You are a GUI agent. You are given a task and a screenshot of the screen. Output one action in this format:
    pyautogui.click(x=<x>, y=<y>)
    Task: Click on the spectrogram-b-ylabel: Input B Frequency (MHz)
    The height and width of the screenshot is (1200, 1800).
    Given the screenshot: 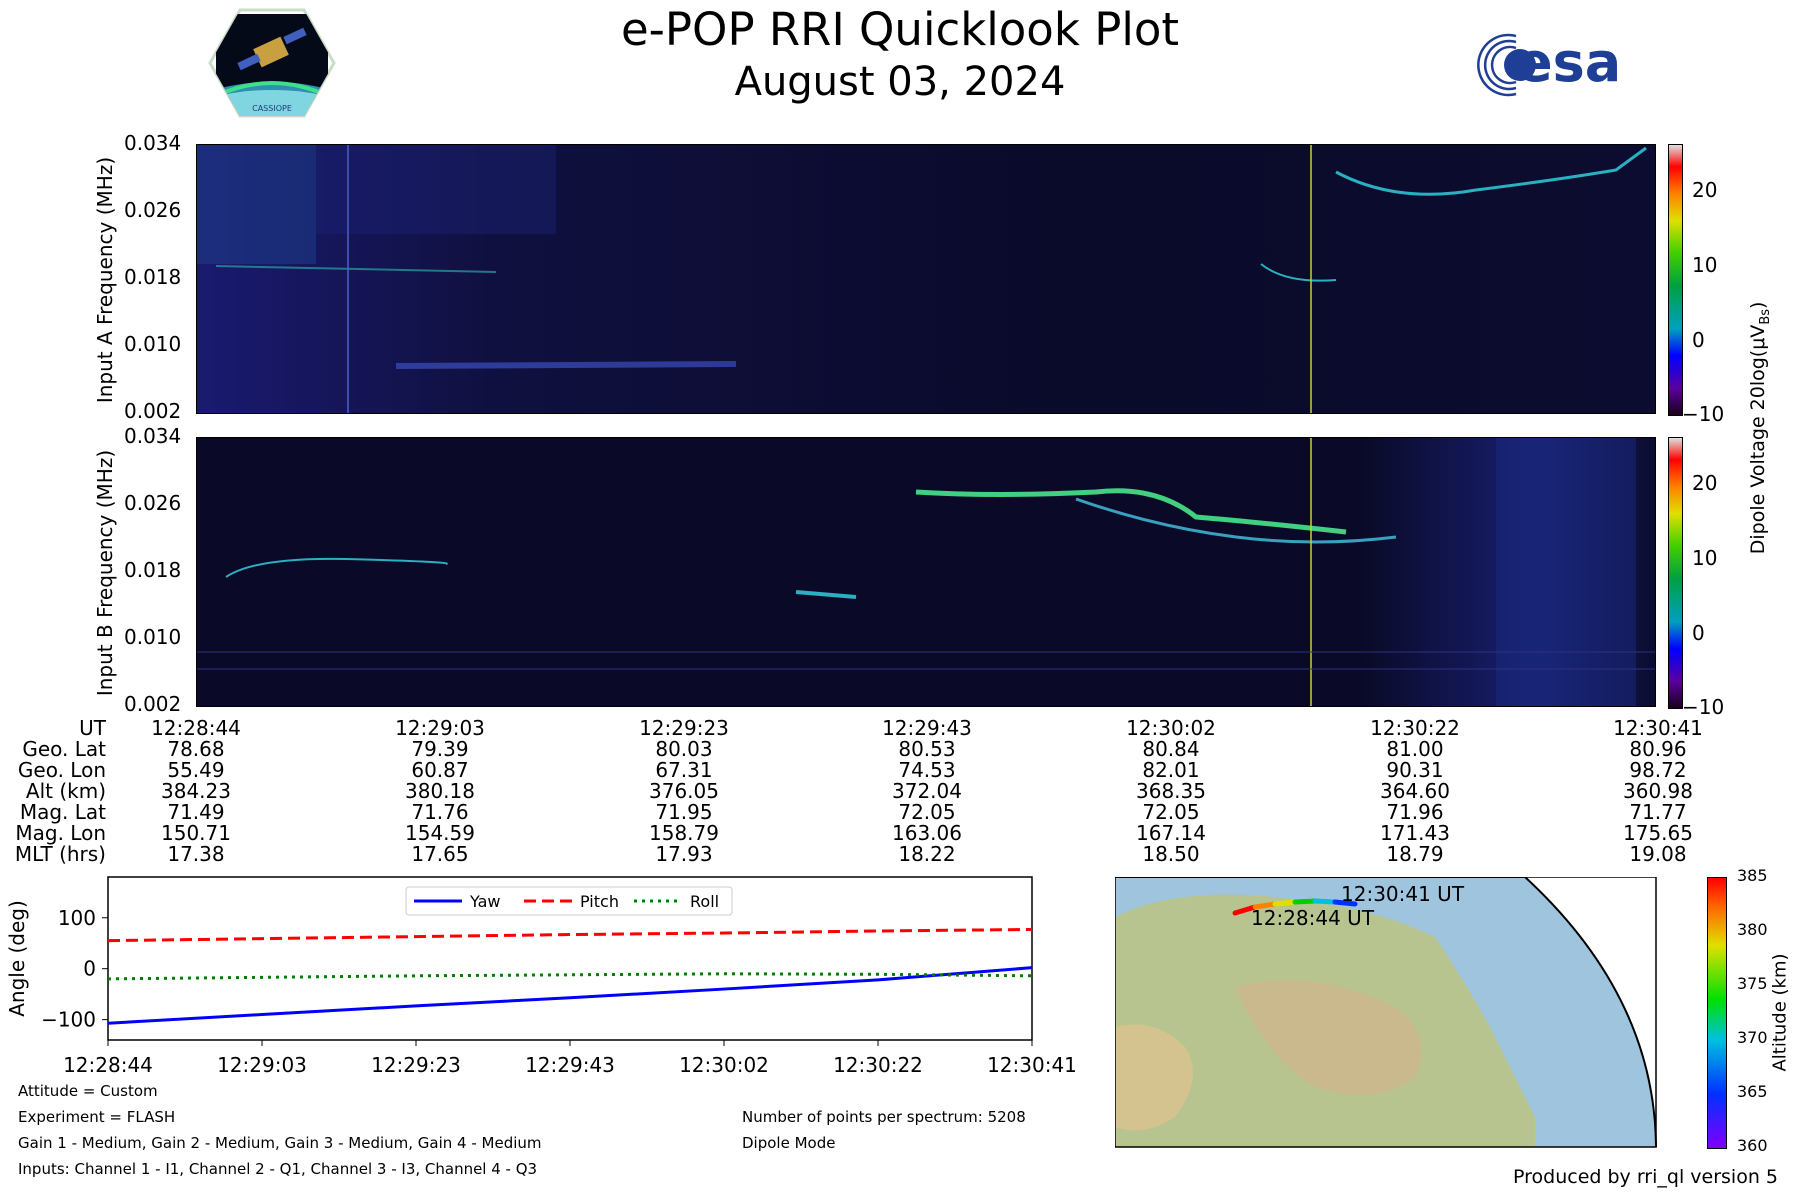 What is the action you would take?
    pyautogui.click(x=105, y=573)
    